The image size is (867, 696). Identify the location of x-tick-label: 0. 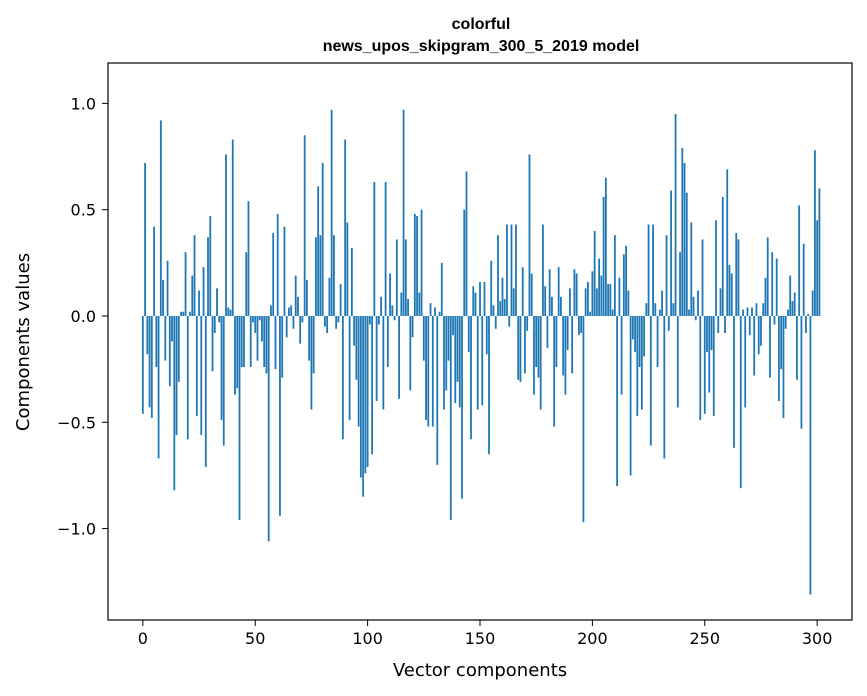
(143, 638).